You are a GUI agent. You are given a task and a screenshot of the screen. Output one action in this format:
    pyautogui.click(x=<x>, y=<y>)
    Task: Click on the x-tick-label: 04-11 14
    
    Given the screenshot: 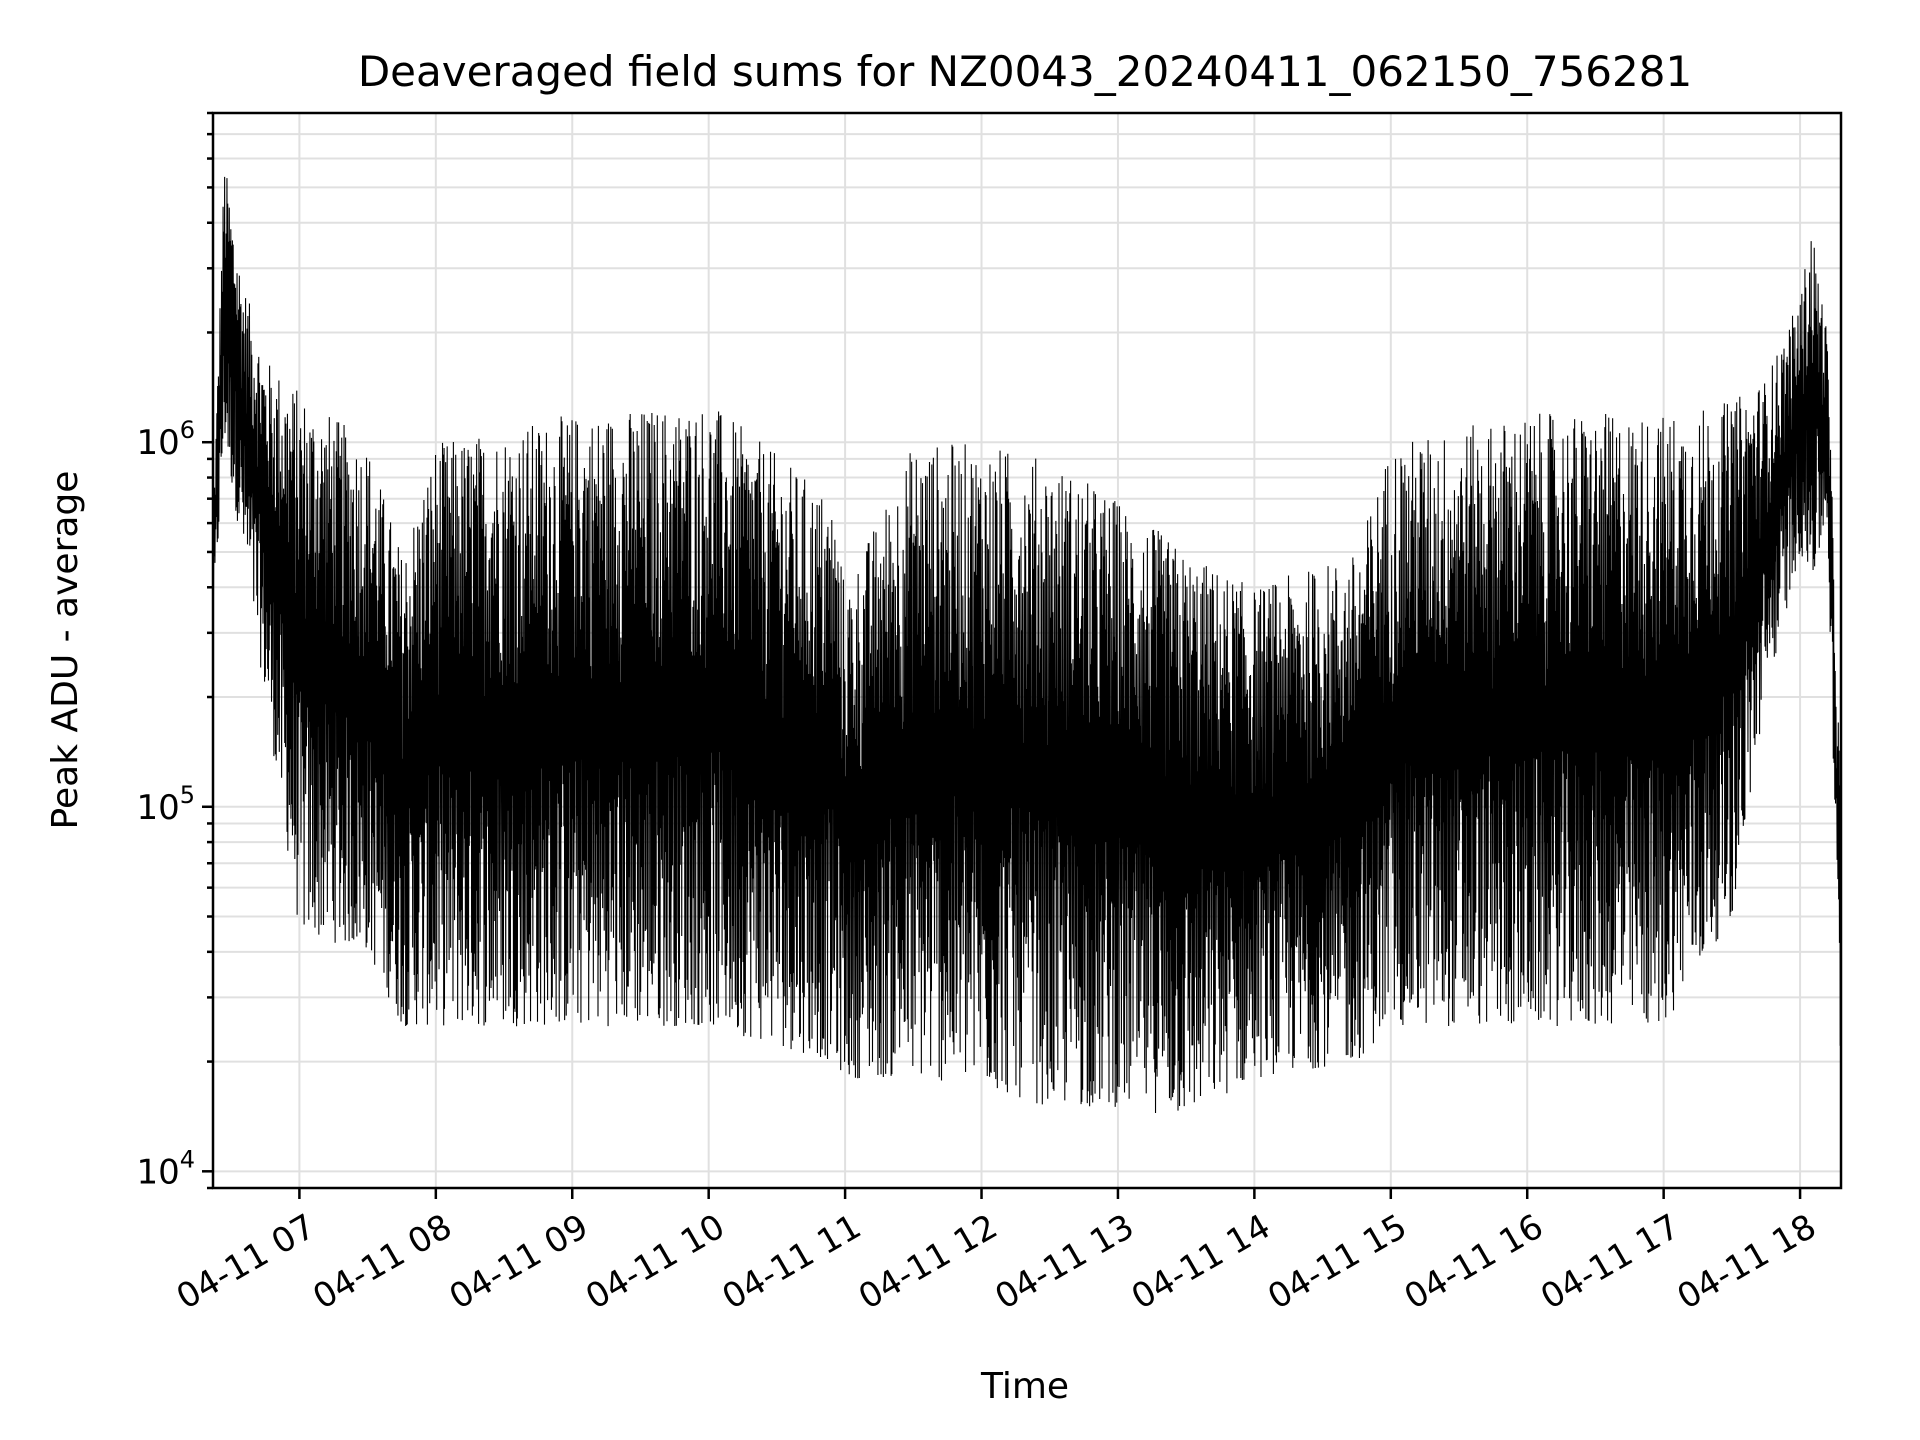 What is the action you would take?
    pyautogui.click(x=1201, y=1262)
    